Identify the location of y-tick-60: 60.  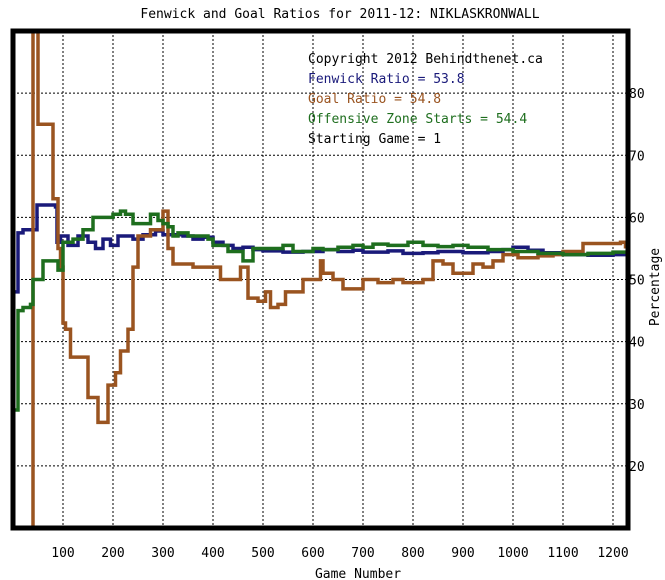
(637, 218).